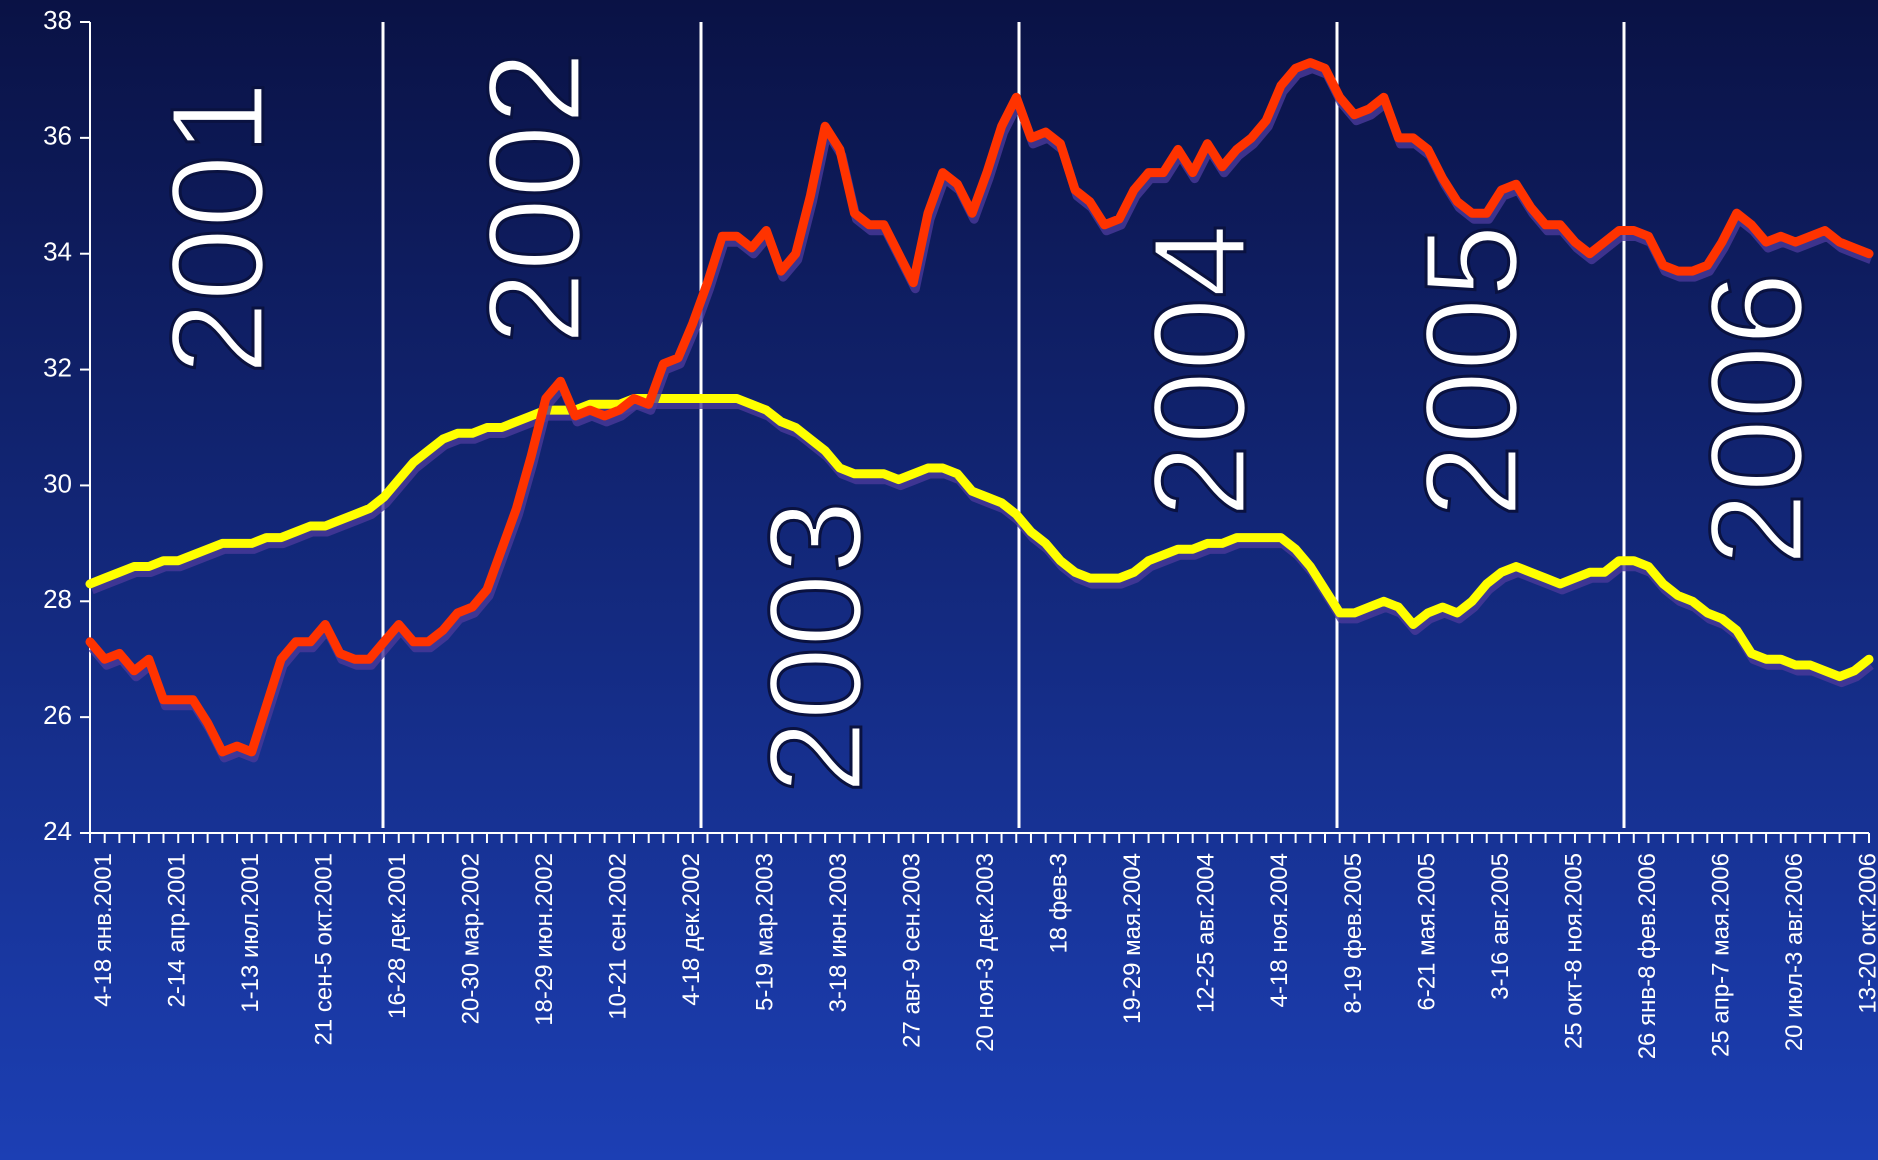  I want to click on x-tick-label: 21 сен-5 окт.2001, so click(324, 949).